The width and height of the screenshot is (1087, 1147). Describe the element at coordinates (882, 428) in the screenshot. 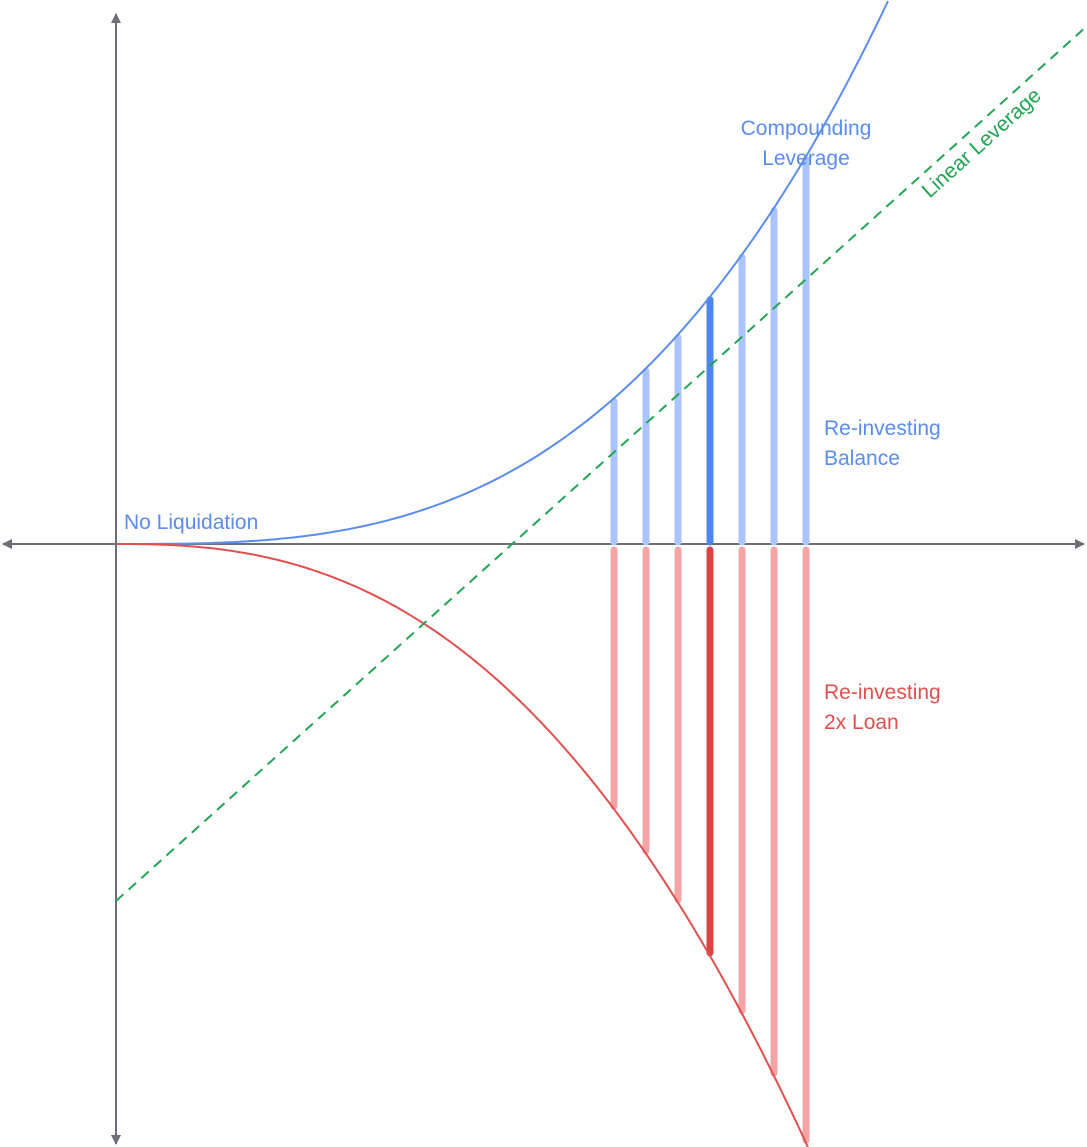

I see `reinvesting-balance-label-line1: Re-investing` at that location.